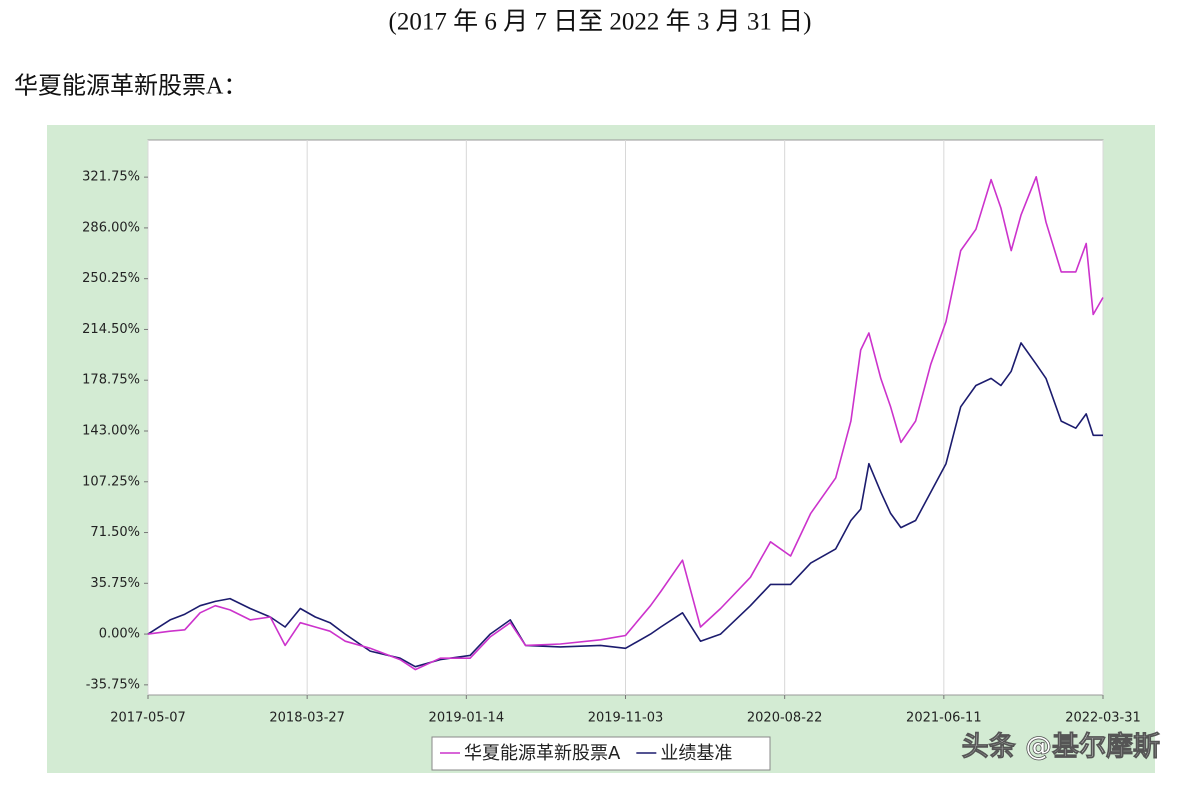 Image resolution: width=1186 pixels, height=788 pixels. I want to click on y-tick-label: 286.00%, so click(111, 227).